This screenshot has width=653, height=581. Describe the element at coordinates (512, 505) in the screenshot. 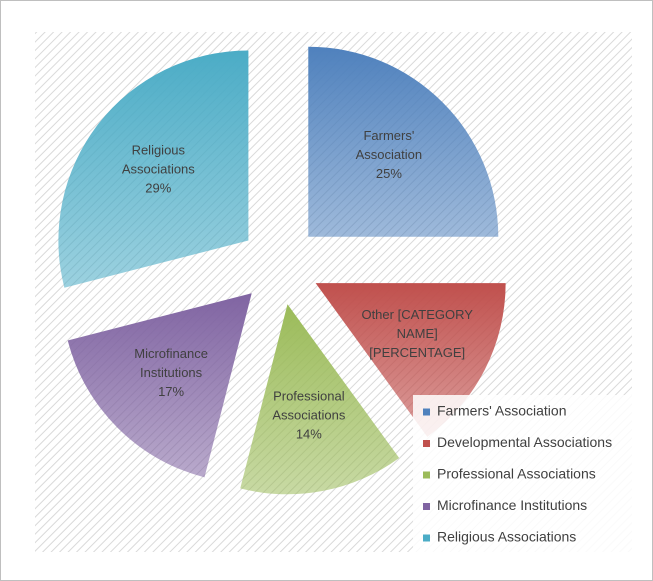

I see `legend-label: Microfinance Institutions` at that location.